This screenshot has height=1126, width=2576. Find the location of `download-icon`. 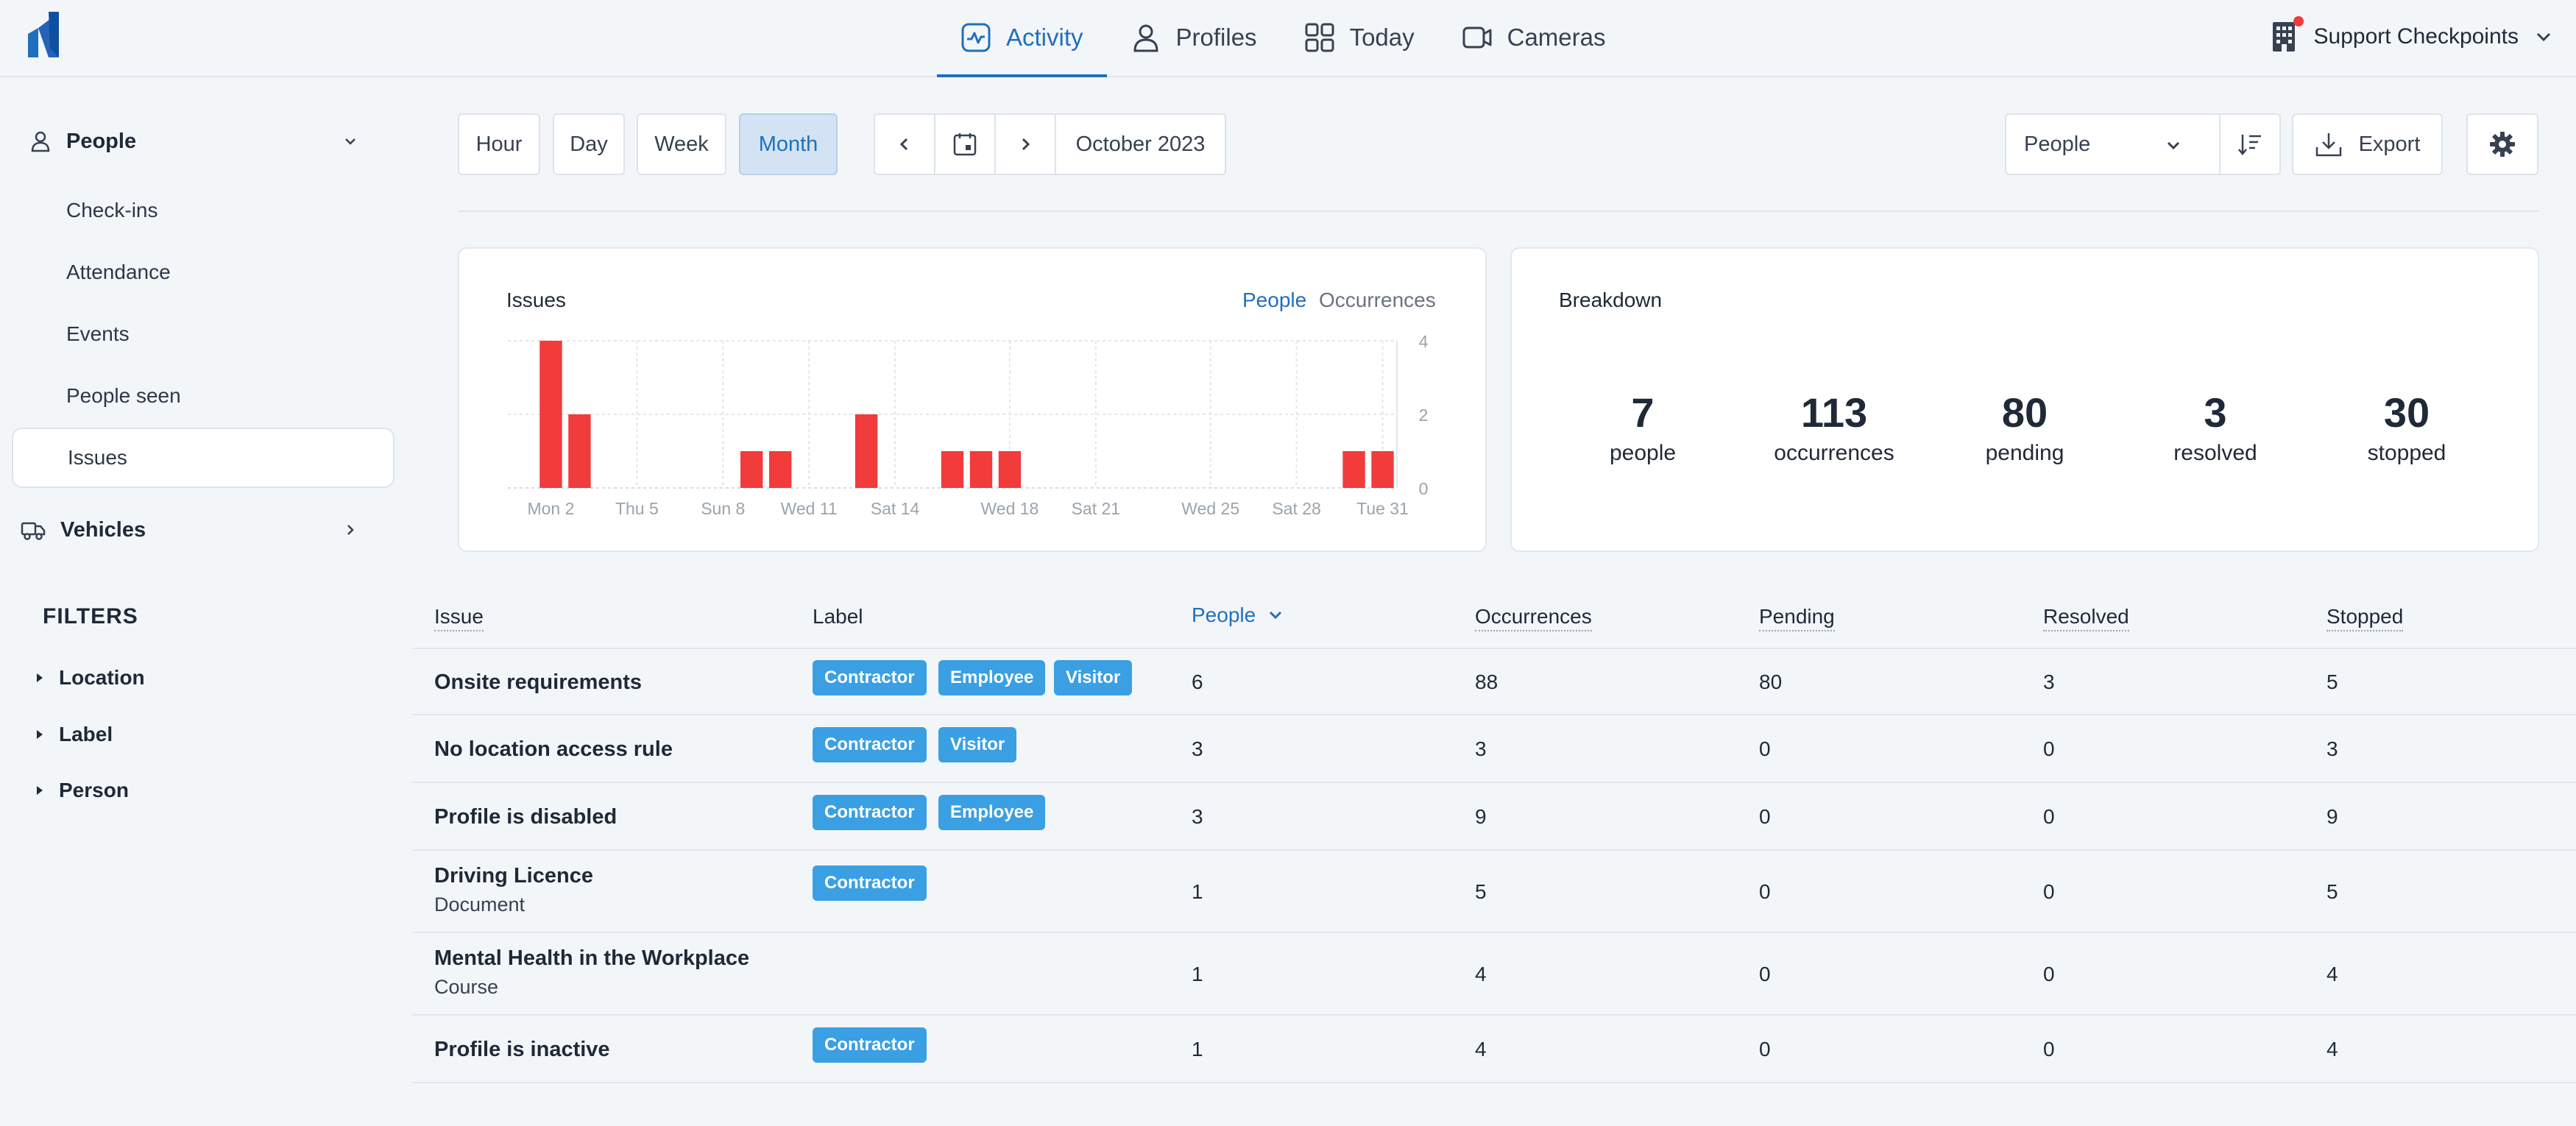

download-icon is located at coordinates (2328, 145).